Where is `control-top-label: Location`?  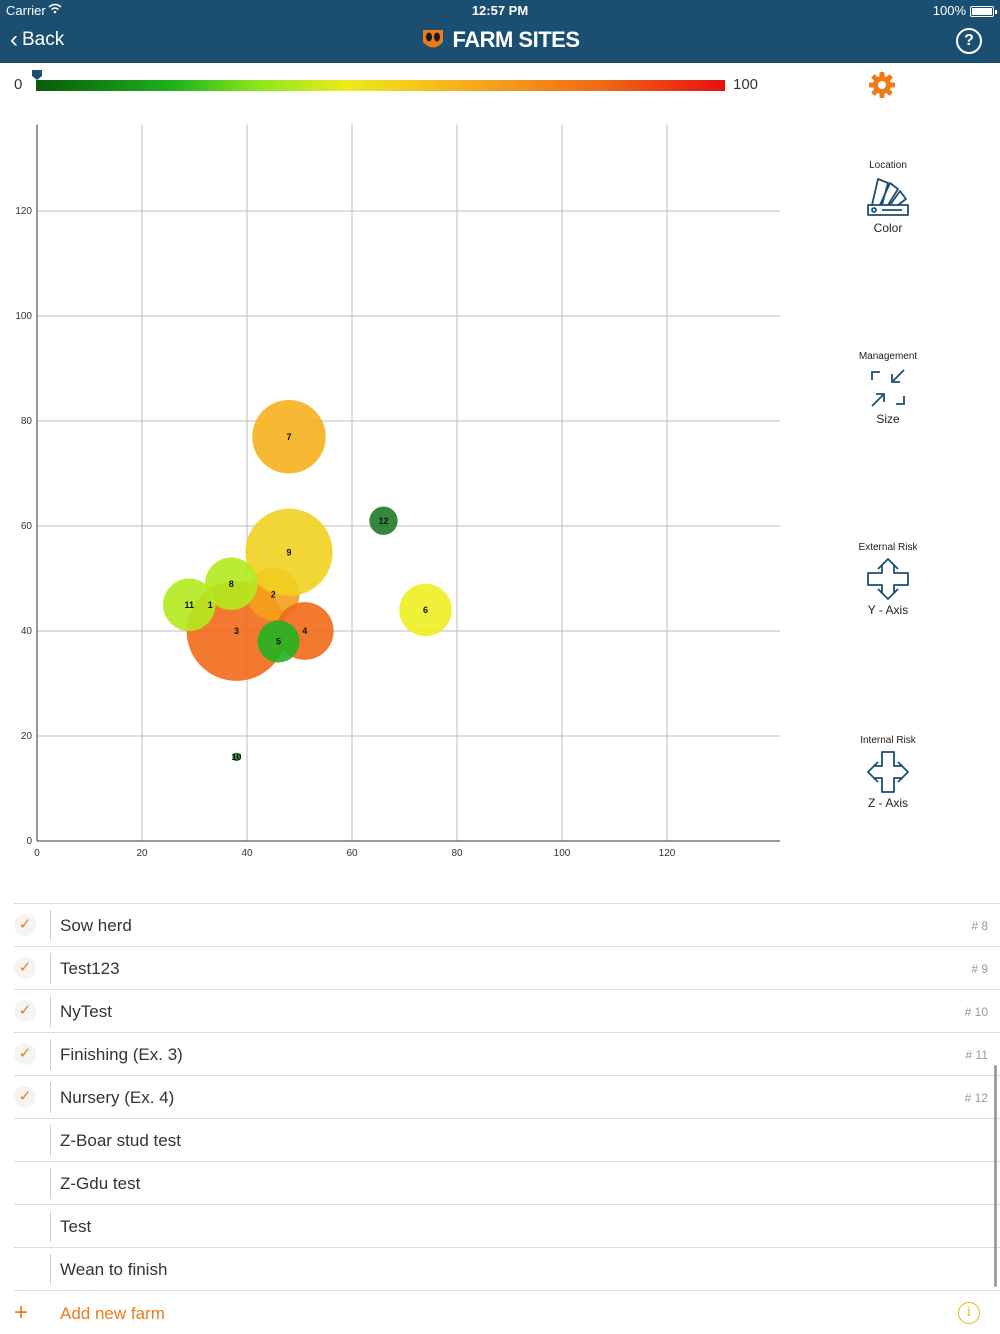
control-top-label: Location is located at coordinates (888, 165).